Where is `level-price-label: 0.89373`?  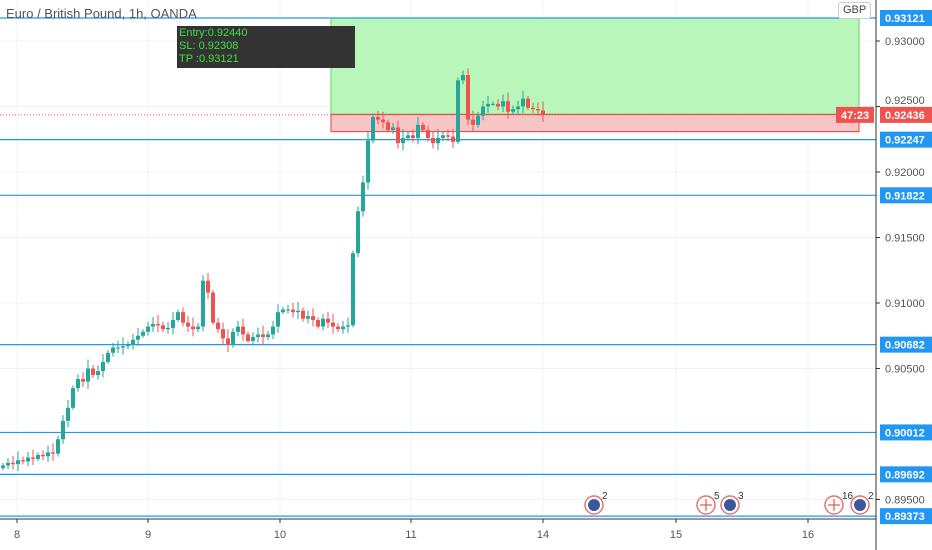 level-price-label: 0.89373 is located at coordinates (905, 517).